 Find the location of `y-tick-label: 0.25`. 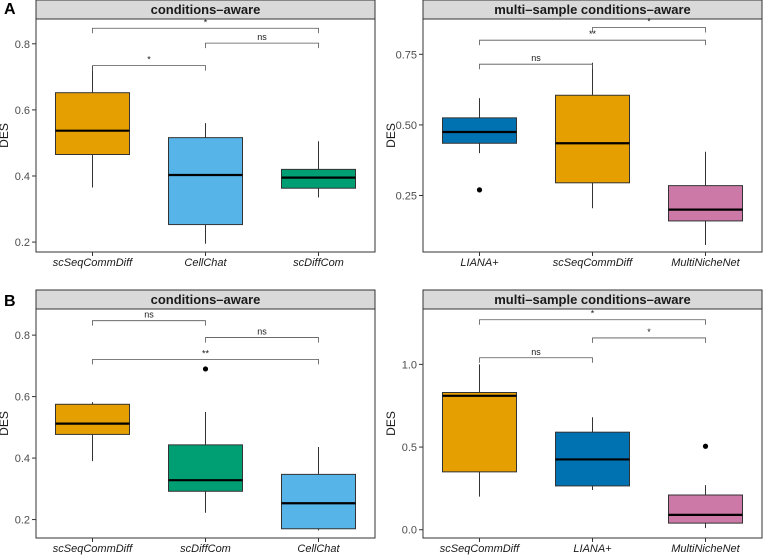

y-tick-label: 0.25 is located at coordinates (406, 197).